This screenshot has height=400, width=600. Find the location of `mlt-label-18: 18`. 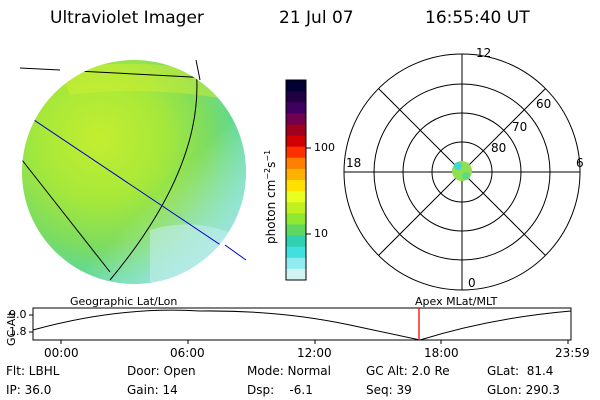

mlt-label-18: 18 is located at coordinates (354, 163).